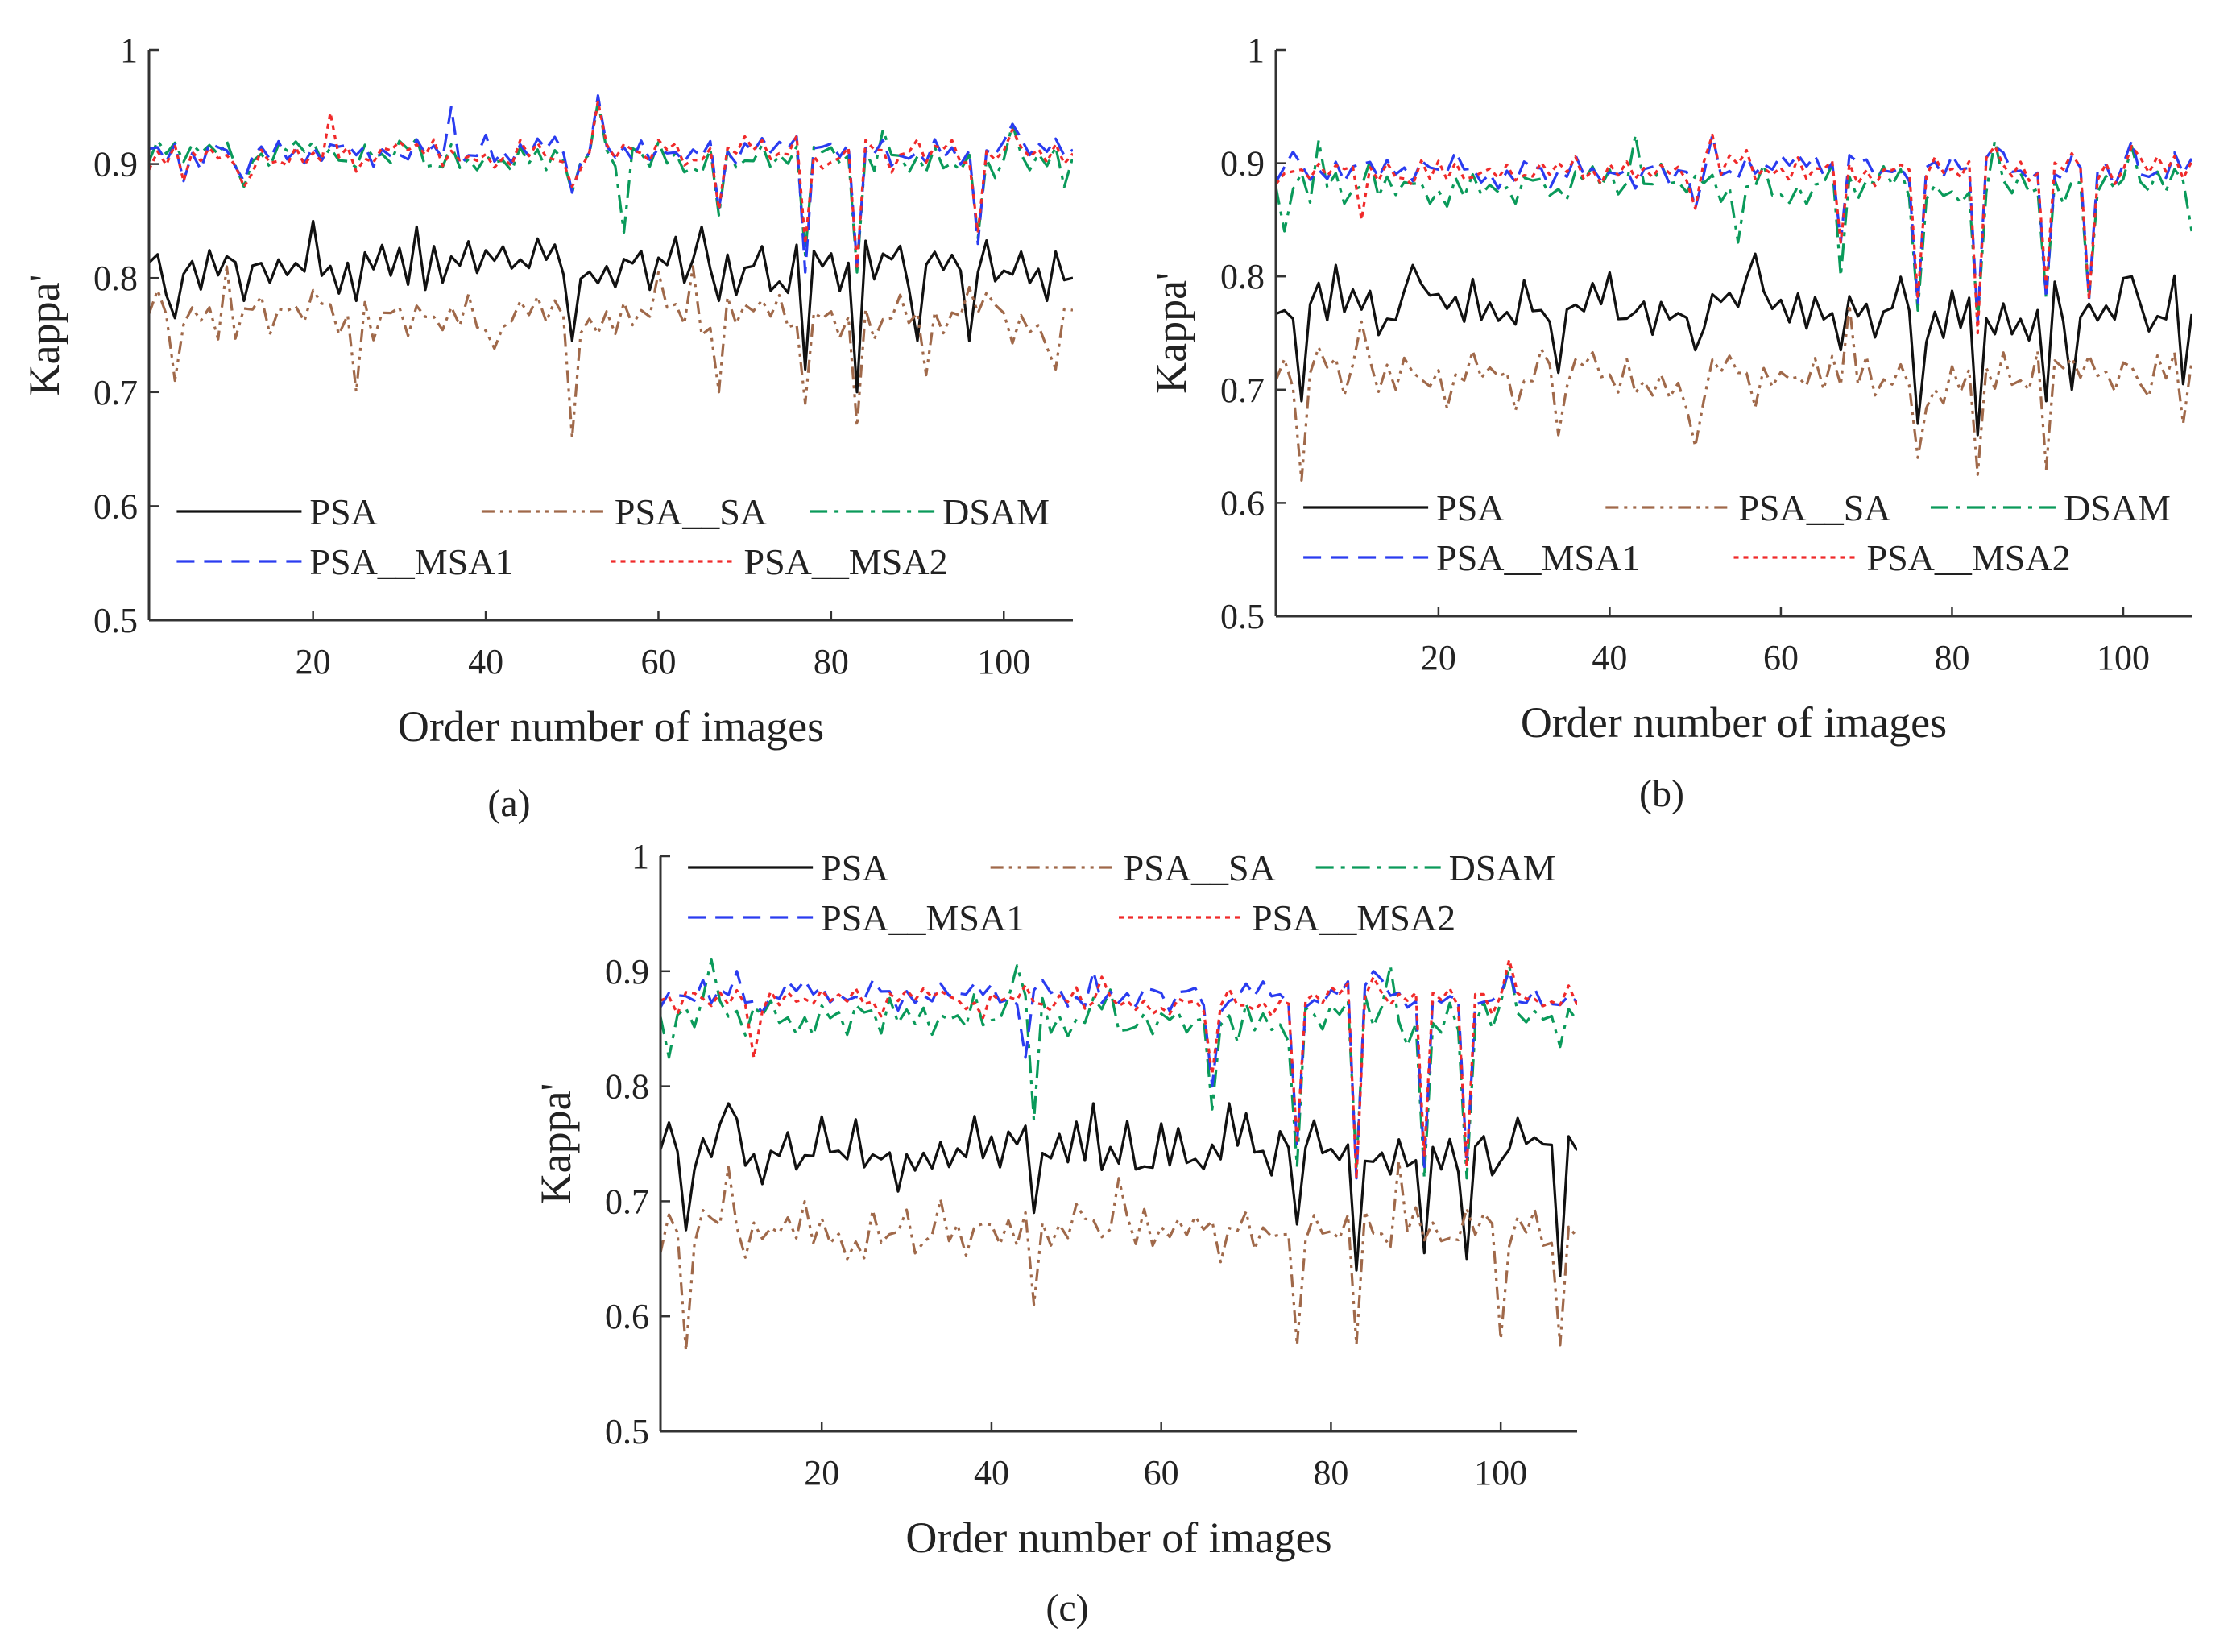  Describe the element at coordinates (1067, 1608) in the screenshot. I see `caption-c: (c)` at that location.